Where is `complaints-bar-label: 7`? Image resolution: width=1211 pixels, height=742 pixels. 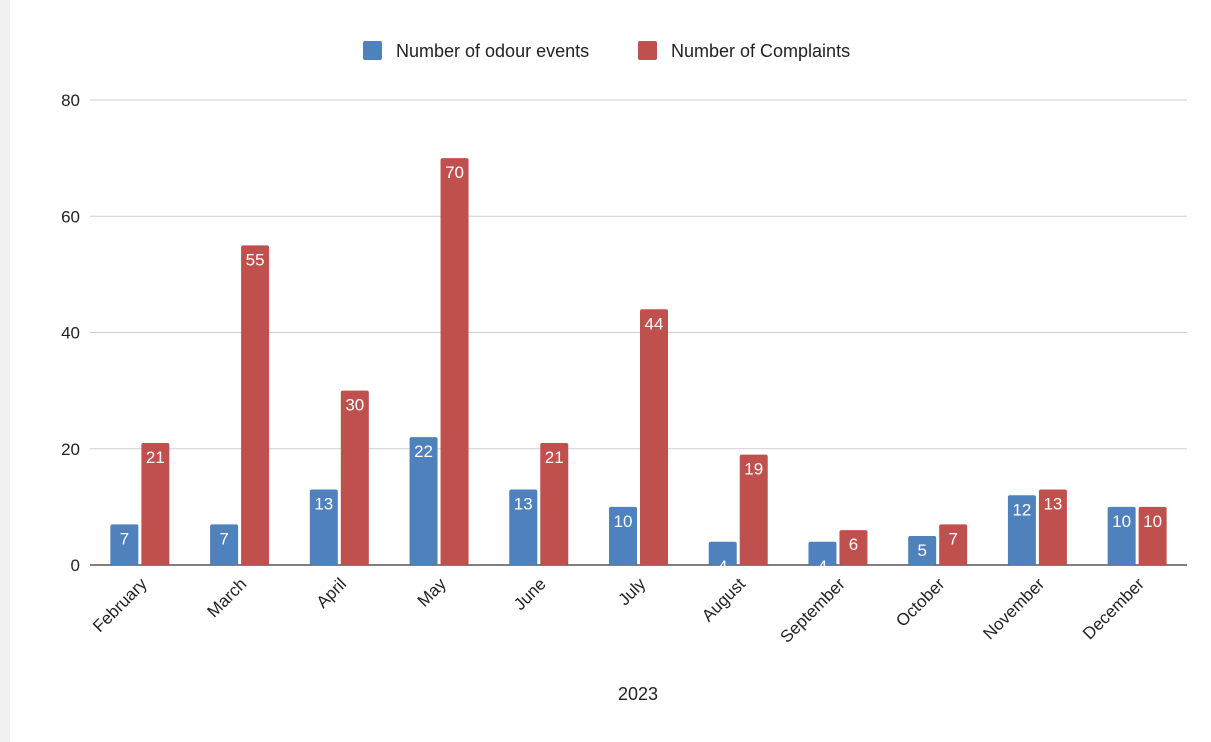 complaints-bar-label: 7 is located at coordinates (952, 538).